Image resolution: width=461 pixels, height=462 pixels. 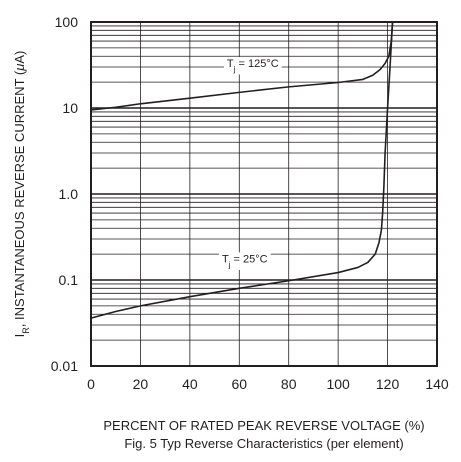 I want to click on y-tick-label: 100, so click(x=67, y=22).